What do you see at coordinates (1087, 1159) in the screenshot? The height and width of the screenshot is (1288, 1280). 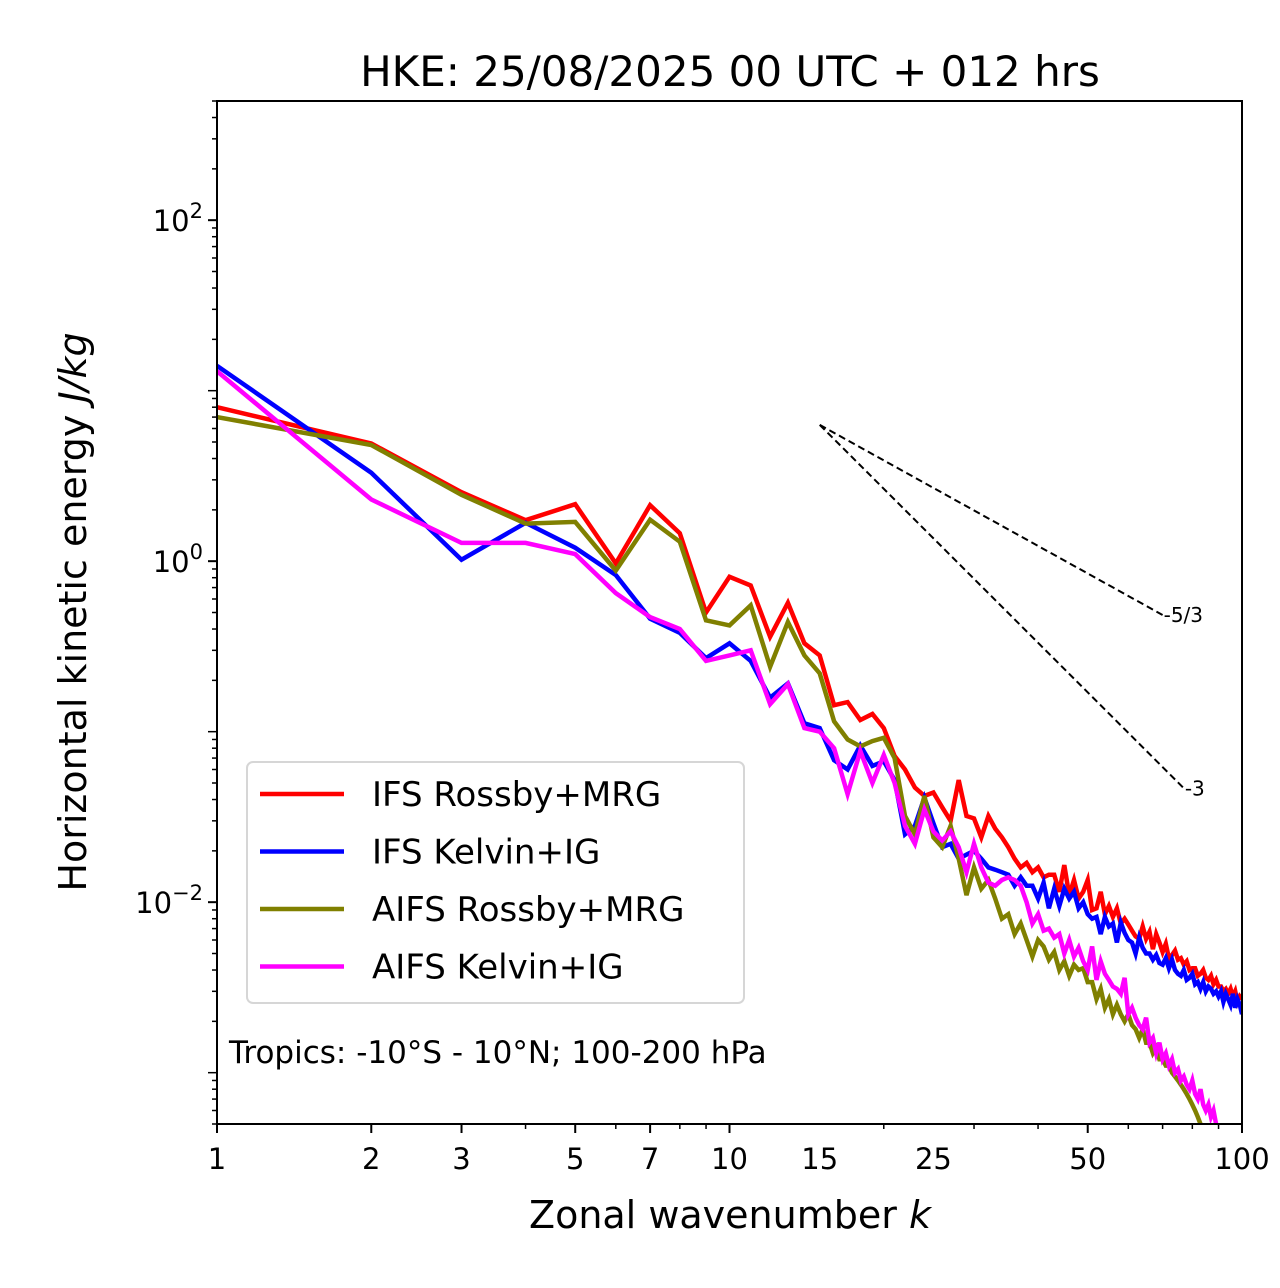 I see `x-tick-label: 50` at bounding box center [1087, 1159].